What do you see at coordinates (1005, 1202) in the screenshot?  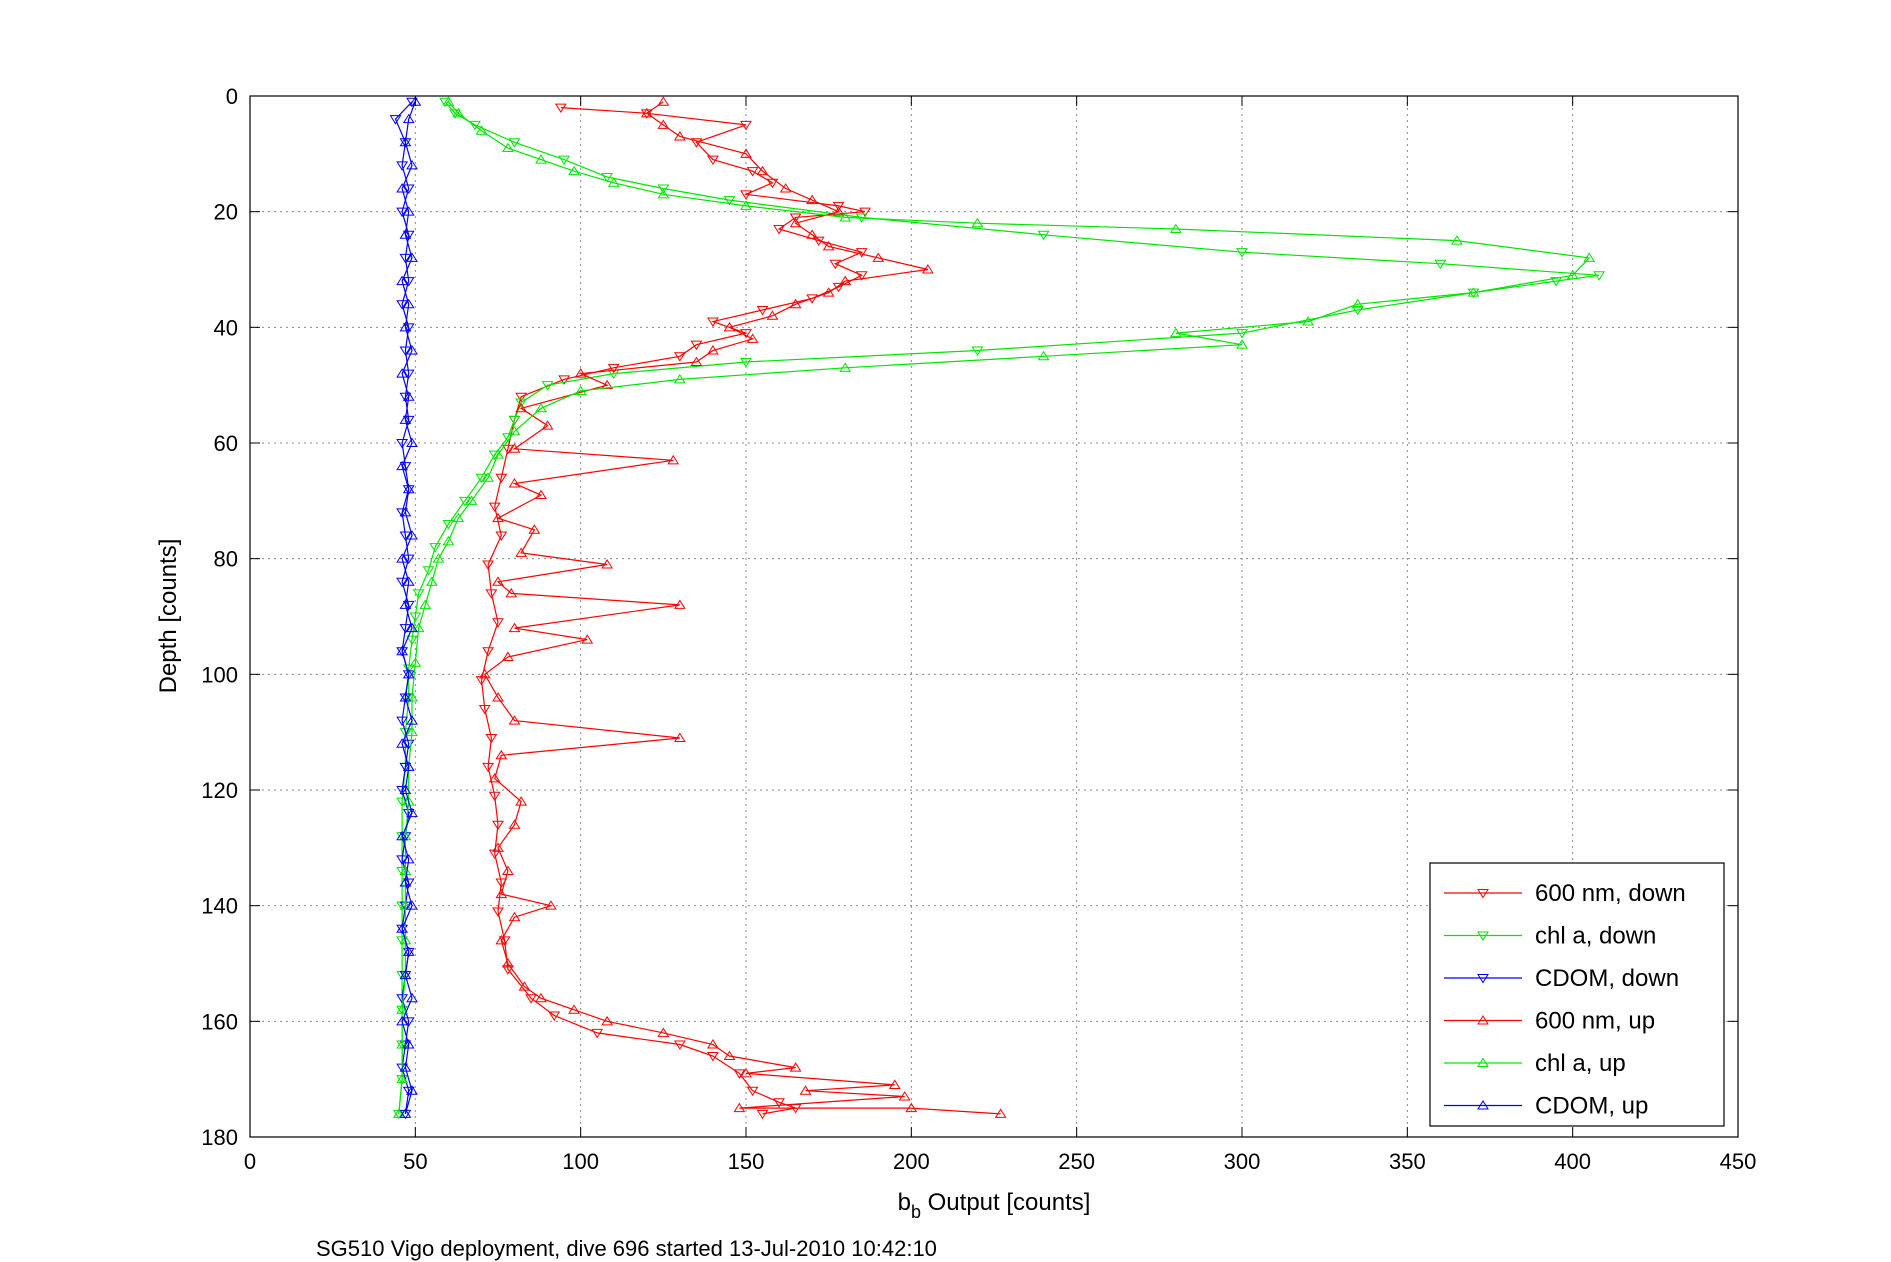 I see `x-axis-label-rest: Output [counts]` at bounding box center [1005, 1202].